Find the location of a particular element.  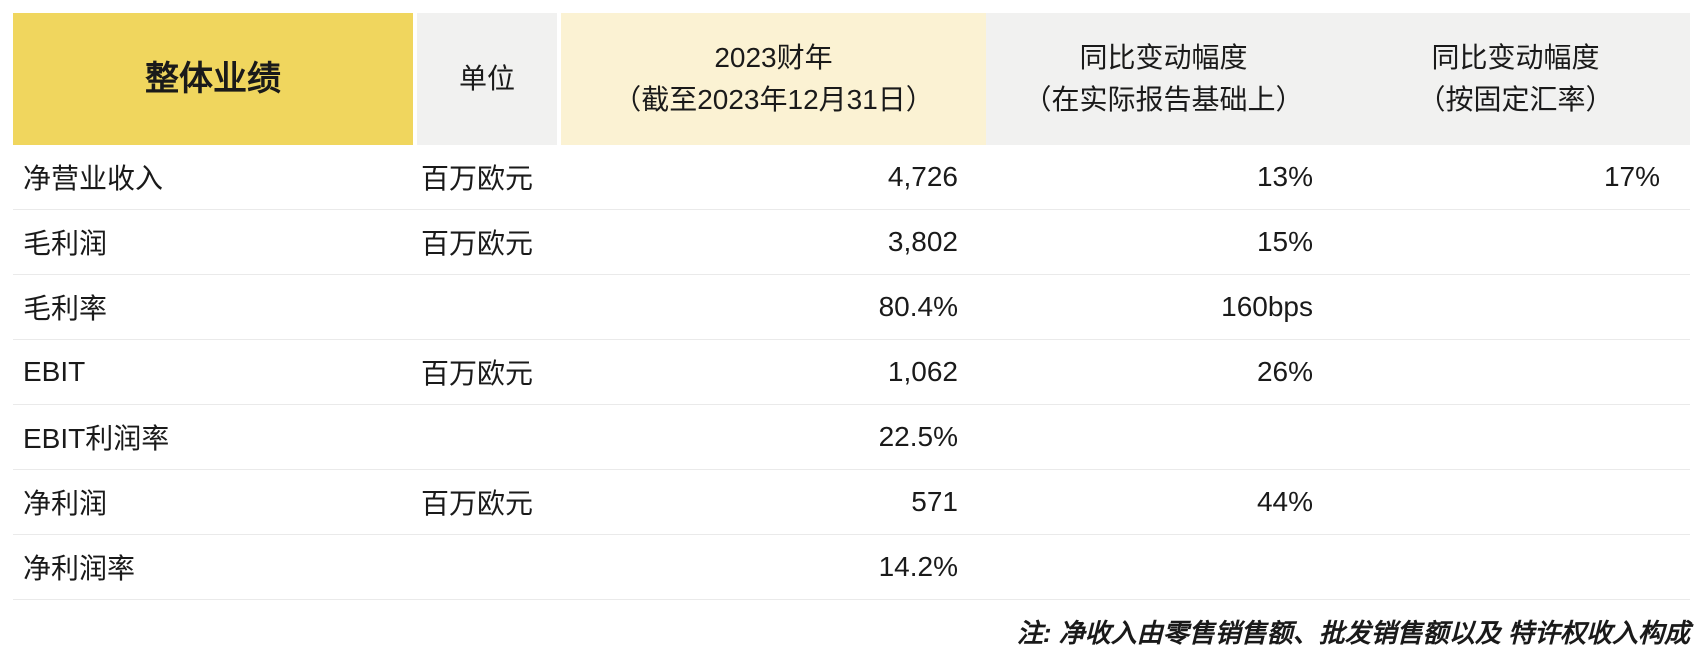

row-label: 净营业收入 is located at coordinates (93, 178).